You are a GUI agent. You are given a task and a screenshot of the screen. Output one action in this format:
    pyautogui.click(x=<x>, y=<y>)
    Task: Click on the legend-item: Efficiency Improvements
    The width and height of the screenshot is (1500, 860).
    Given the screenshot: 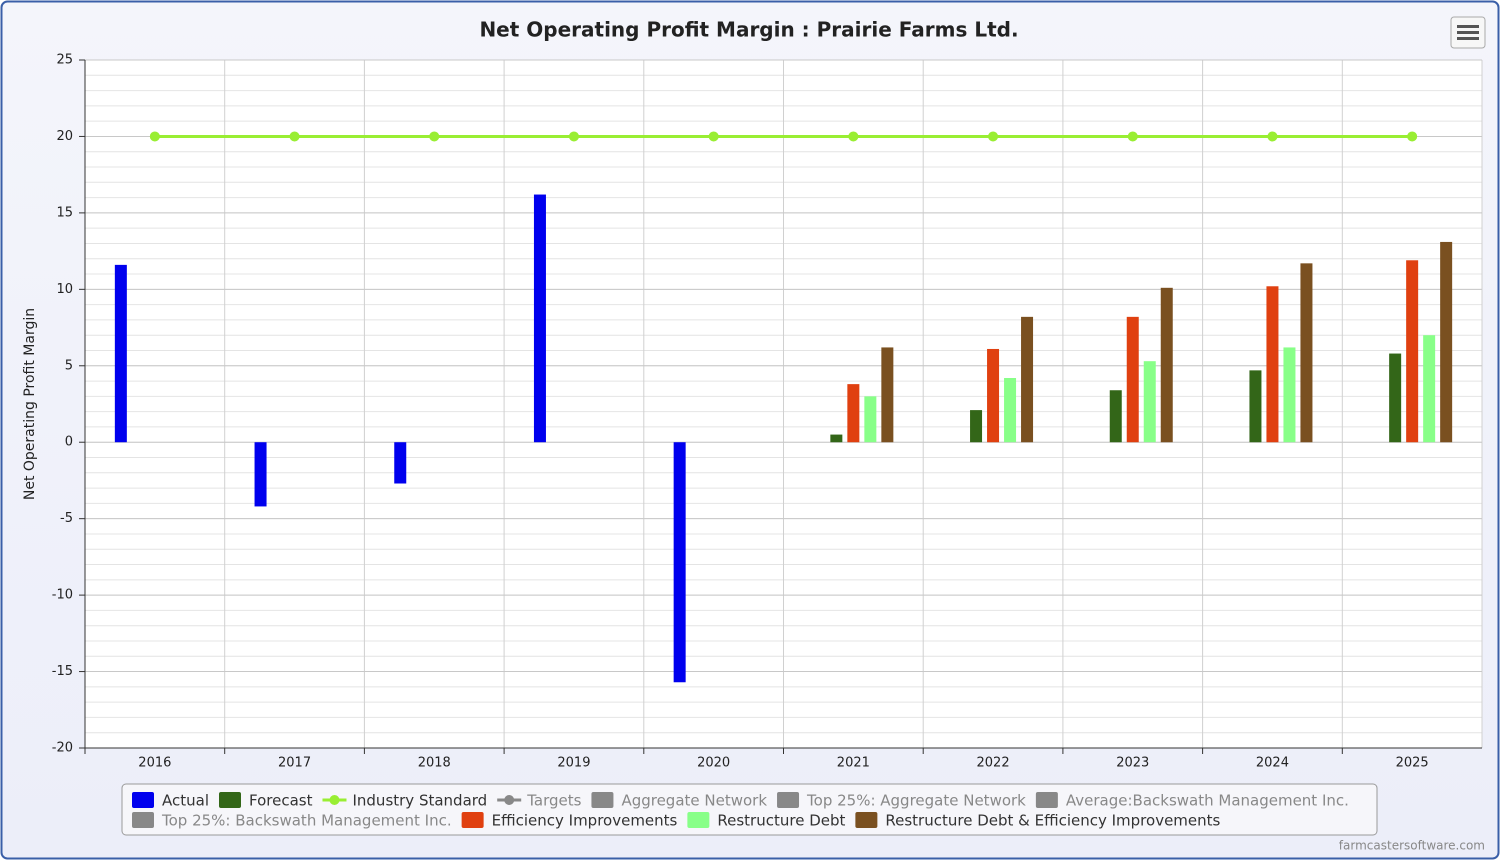 What is the action you would take?
    pyautogui.click(x=569, y=821)
    